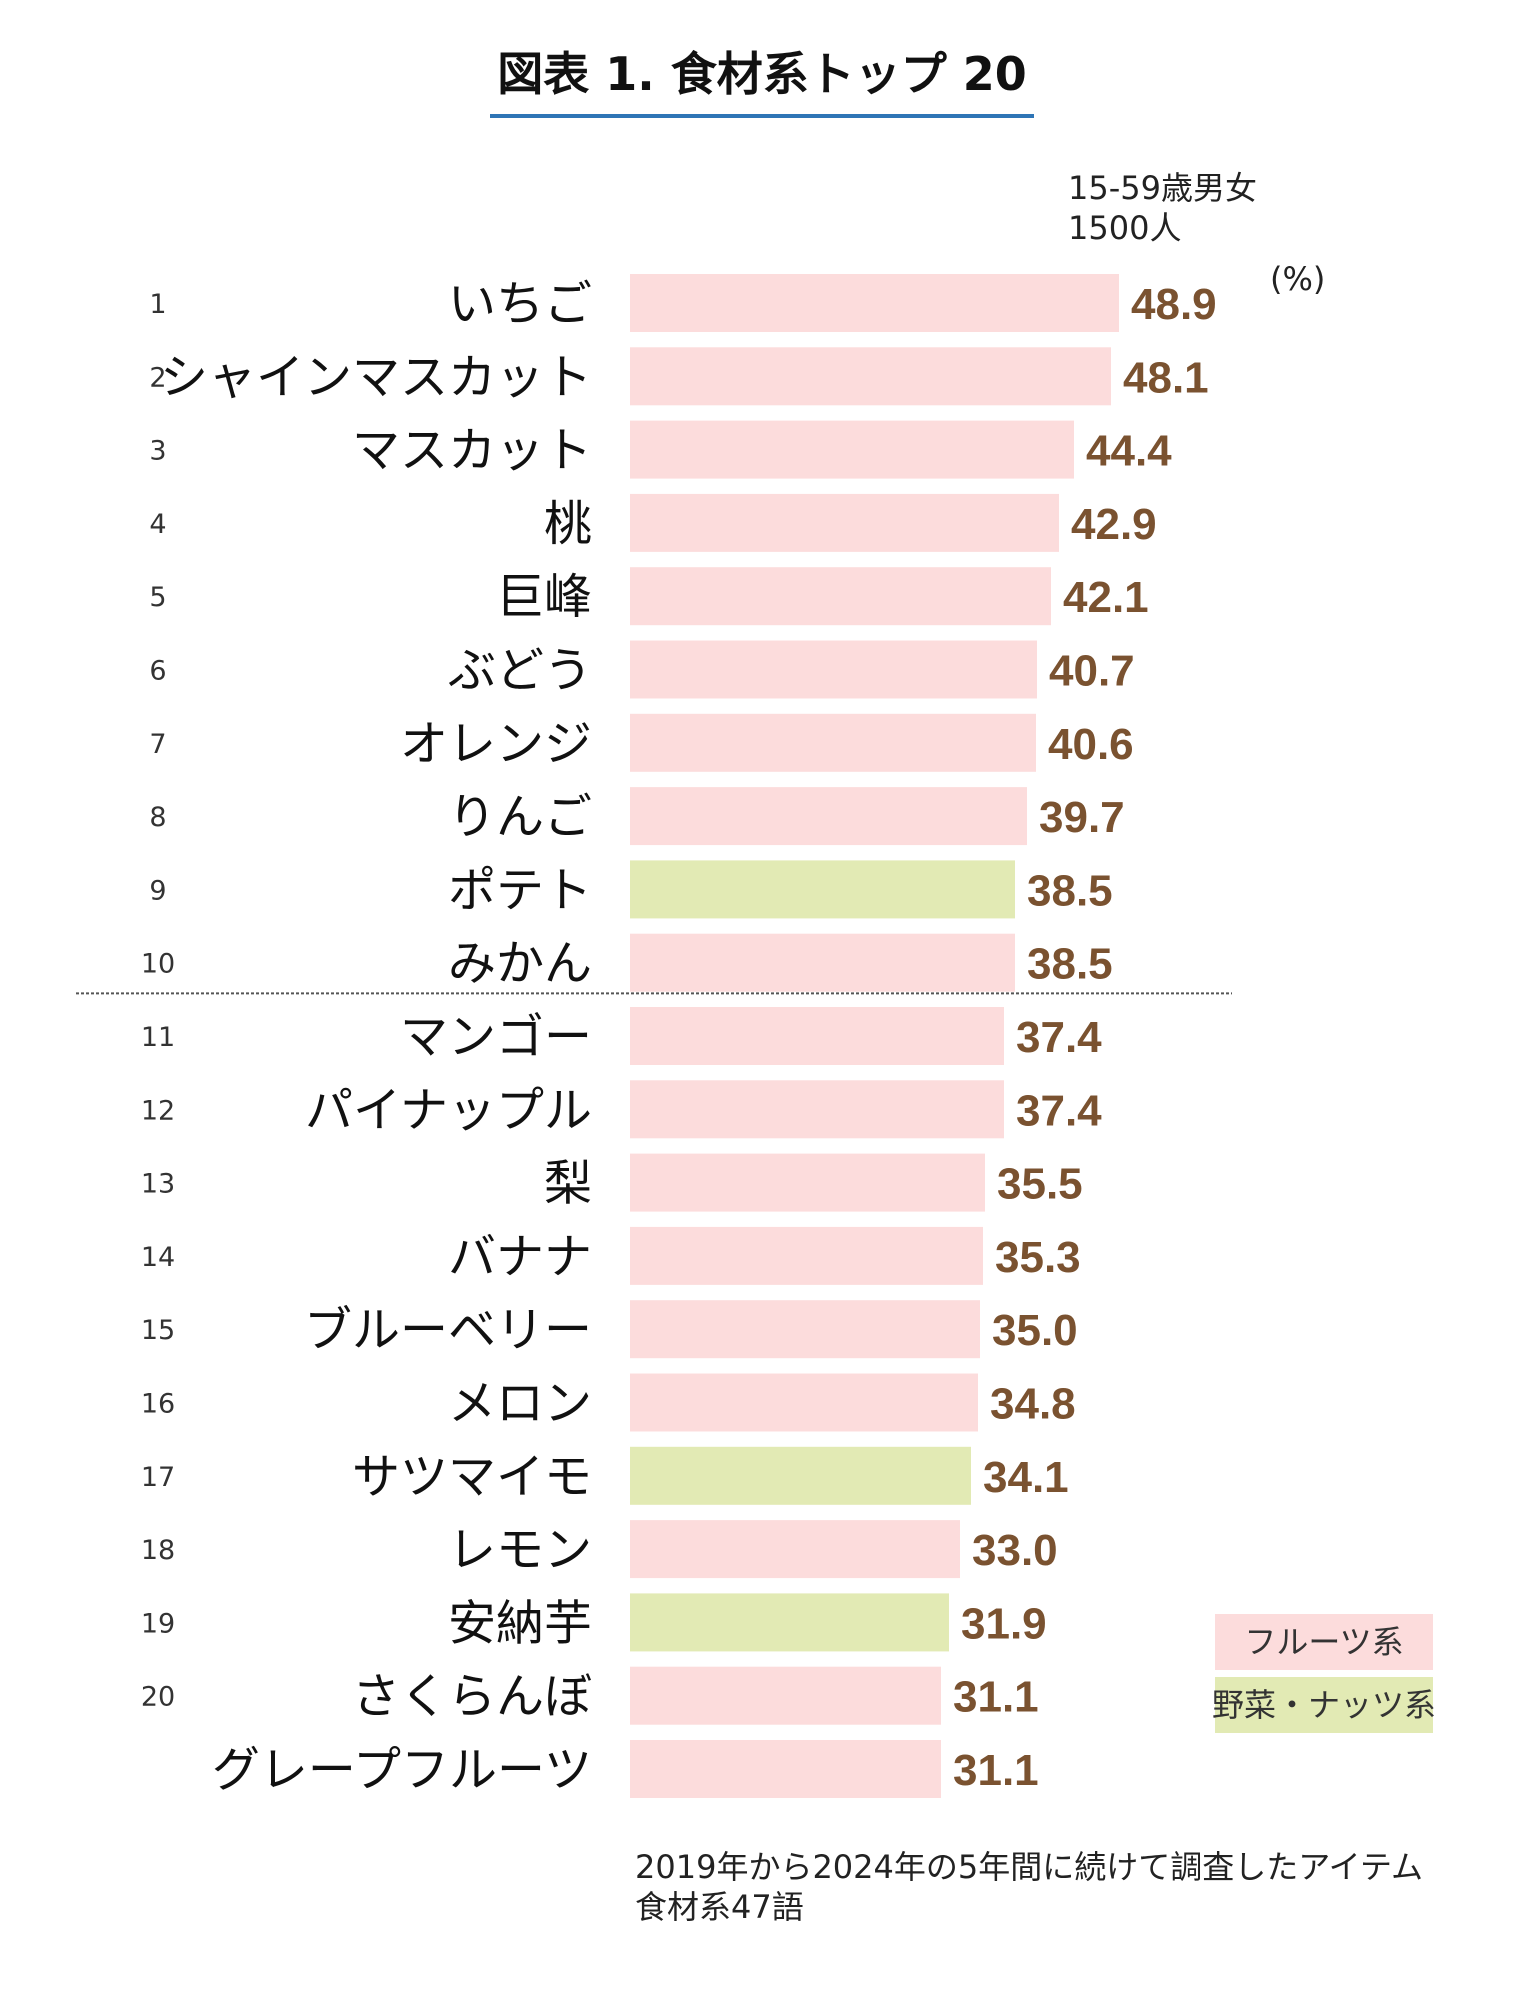 The width and height of the screenshot is (1540, 2000). Describe the element at coordinates (520, 817) in the screenshot. I see `category-label-8: りんご` at that location.